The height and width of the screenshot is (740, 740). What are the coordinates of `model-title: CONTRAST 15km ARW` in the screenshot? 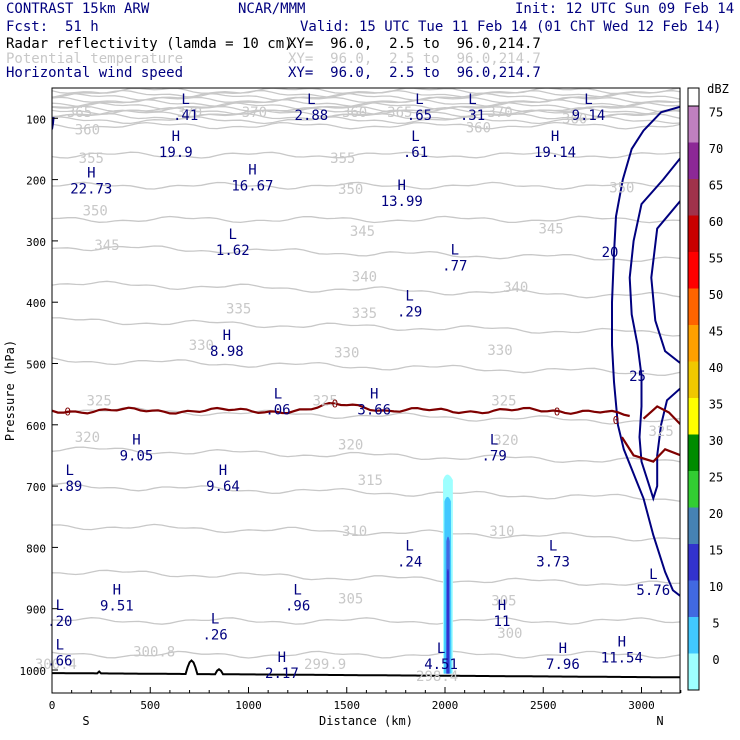 It's located at (78, 9).